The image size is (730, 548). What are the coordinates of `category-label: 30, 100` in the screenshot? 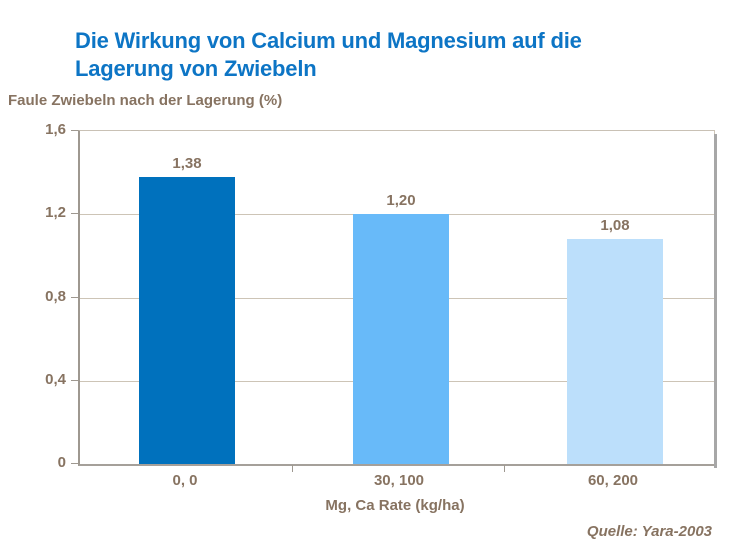 It's located at (399, 480).